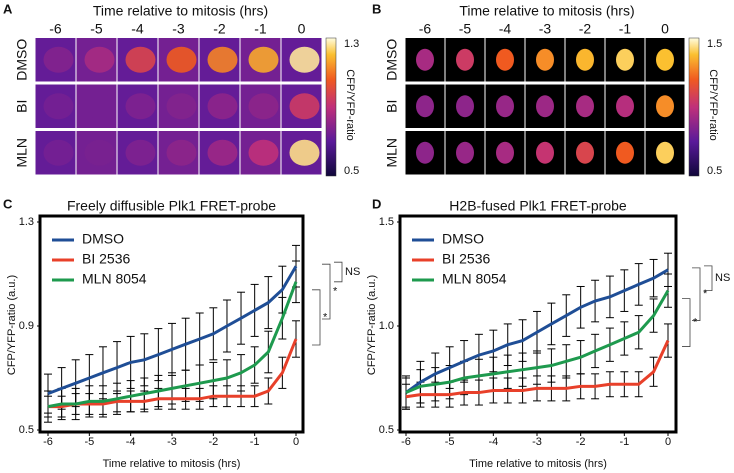  I want to click on colorbar-tick: 1.5, so click(714, 44).